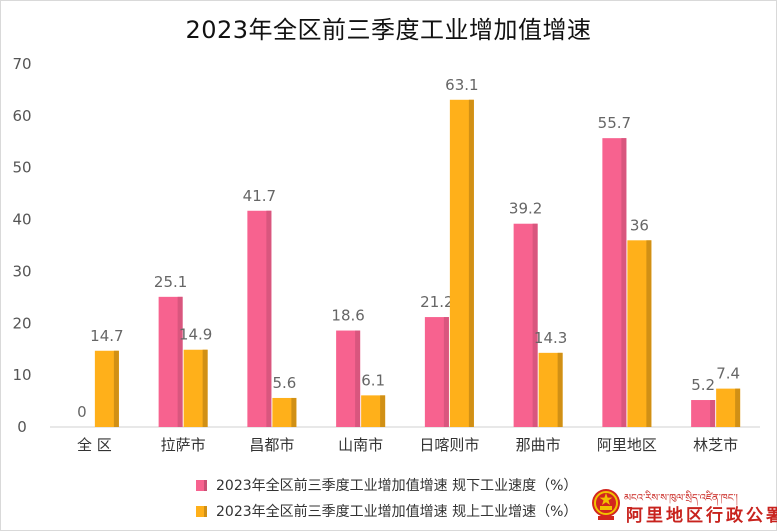  I want to click on data-label: 63.1, so click(461, 85).